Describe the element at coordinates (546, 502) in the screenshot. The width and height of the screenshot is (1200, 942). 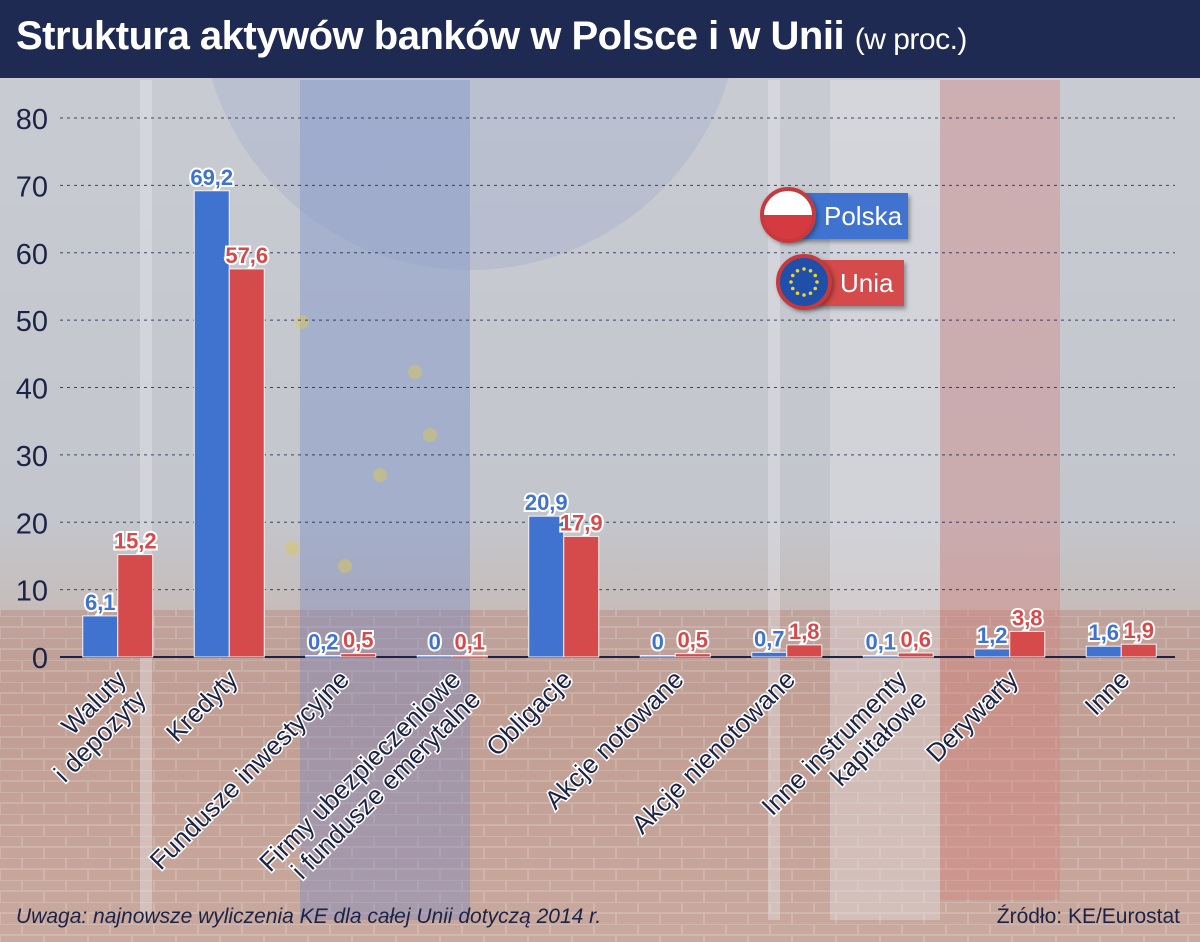
I see `data-label: 20,9` at that location.